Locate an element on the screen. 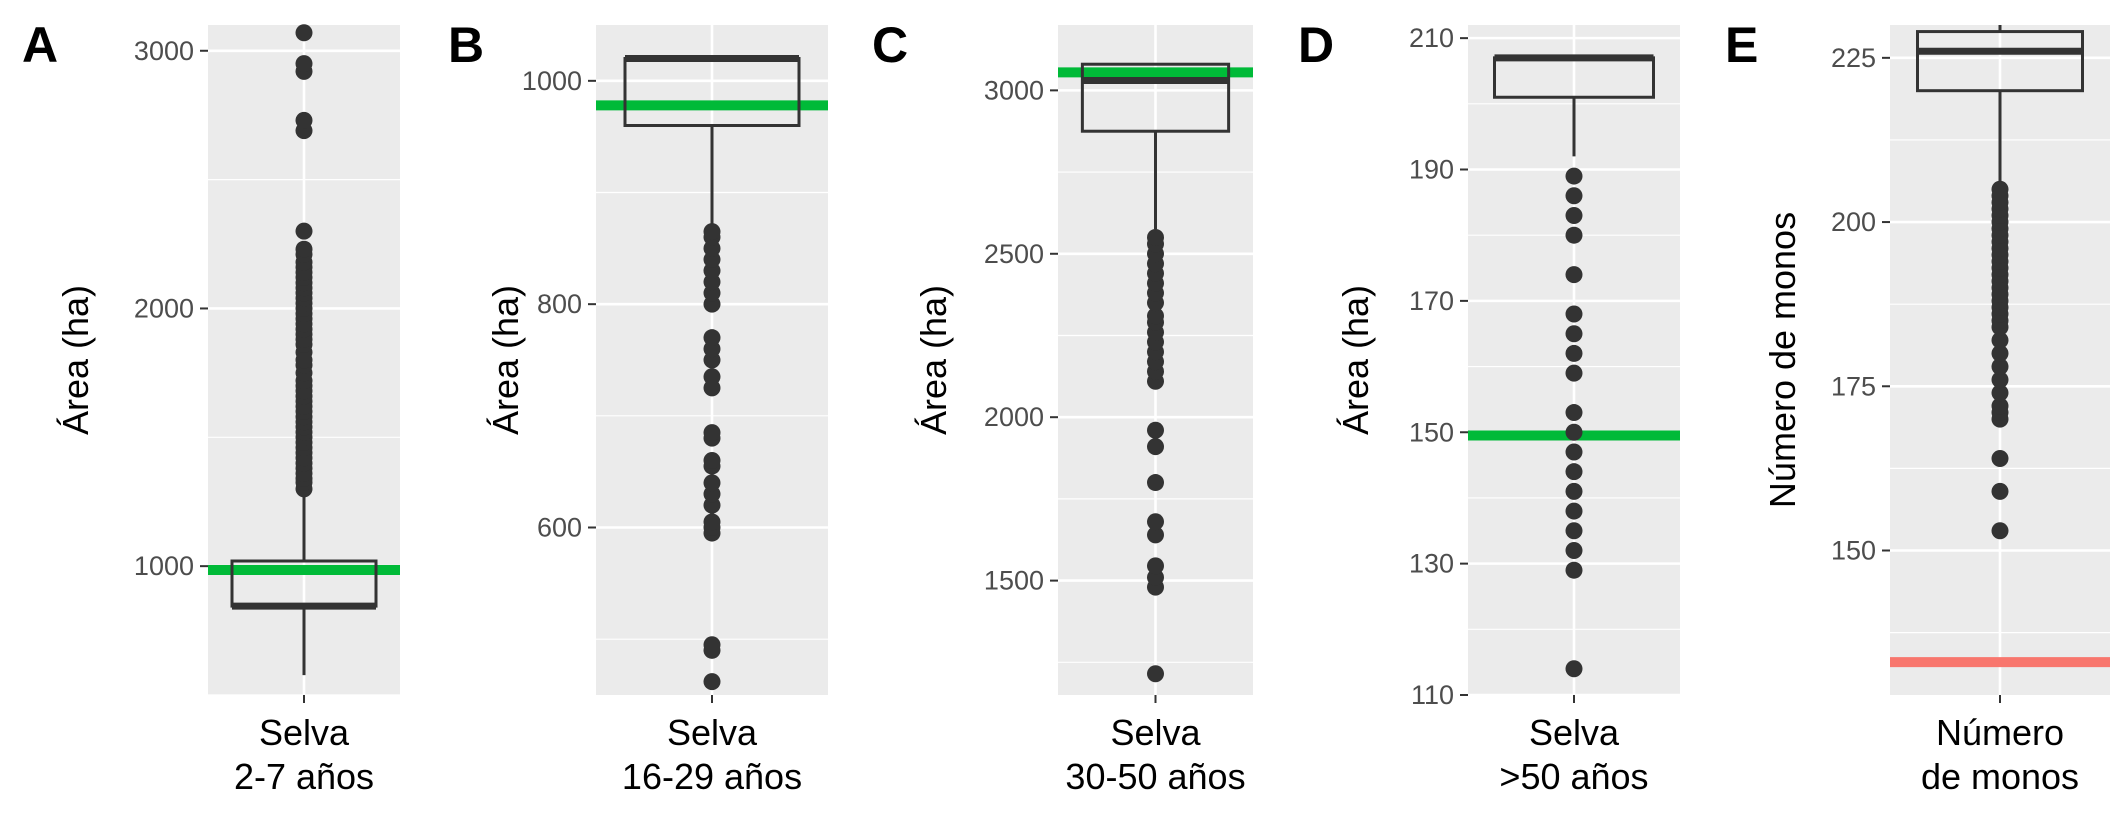  panel-letter: C is located at coordinates (890, 45).